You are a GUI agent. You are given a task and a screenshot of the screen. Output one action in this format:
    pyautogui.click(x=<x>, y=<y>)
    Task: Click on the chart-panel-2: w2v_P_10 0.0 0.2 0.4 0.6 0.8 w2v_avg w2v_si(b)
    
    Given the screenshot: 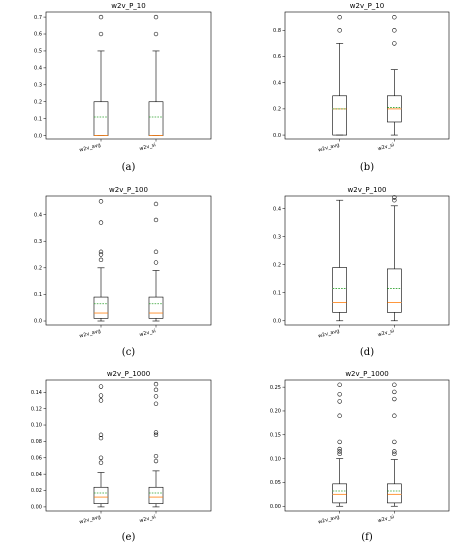 What is the action you would take?
    pyautogui.click(x=361, y=87)
    